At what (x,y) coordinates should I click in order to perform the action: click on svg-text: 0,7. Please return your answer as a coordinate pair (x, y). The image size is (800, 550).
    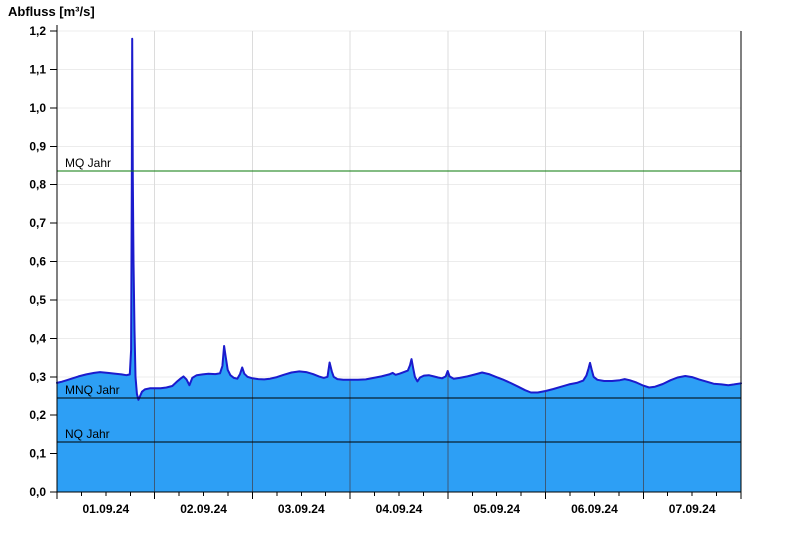
    Looking at the image, I should click on (37, 223).